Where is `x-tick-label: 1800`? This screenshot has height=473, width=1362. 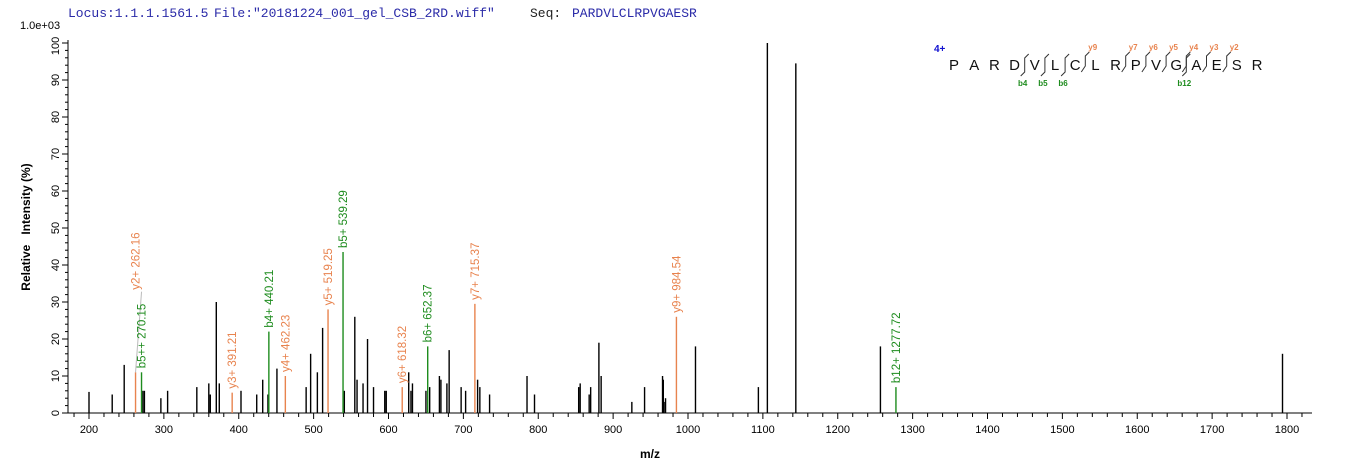
x-tick-label: 1800 is located at coordinates (1287, 430).